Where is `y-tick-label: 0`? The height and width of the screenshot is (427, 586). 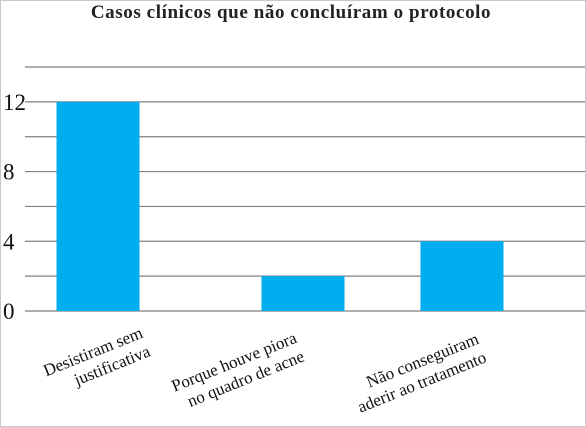 y-tick-label: 0 is located at coordinates (9, 311).